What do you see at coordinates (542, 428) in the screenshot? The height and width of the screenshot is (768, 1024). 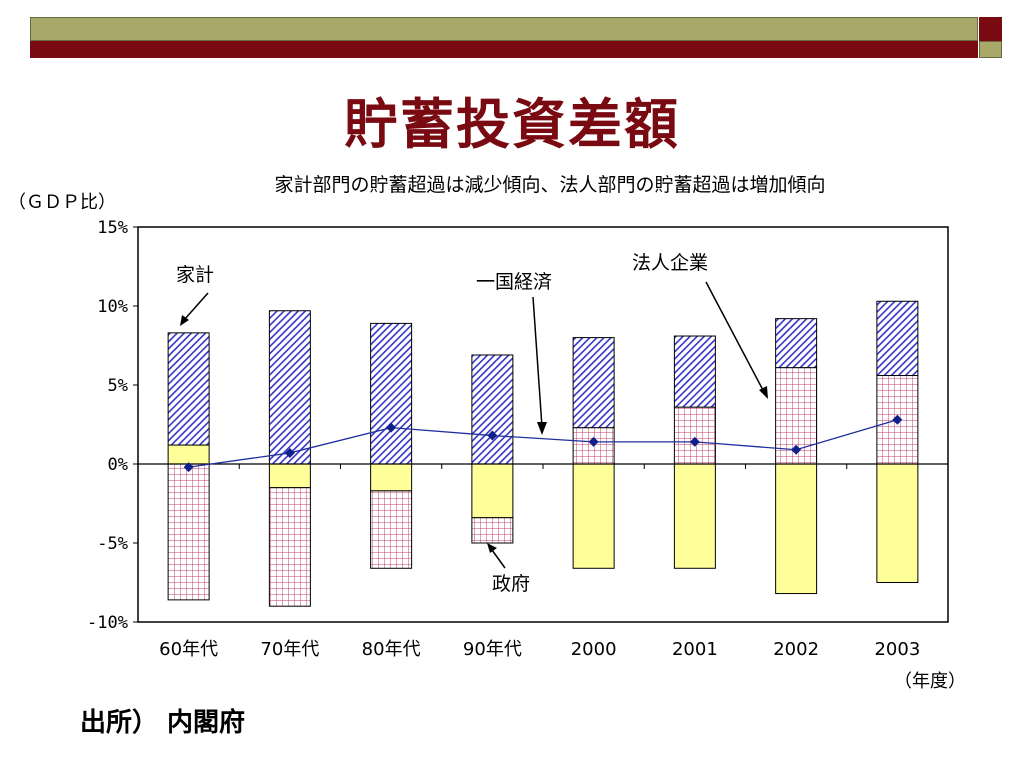 I see `annotation-economy-arrowhead` at bounding box center [542, 428].